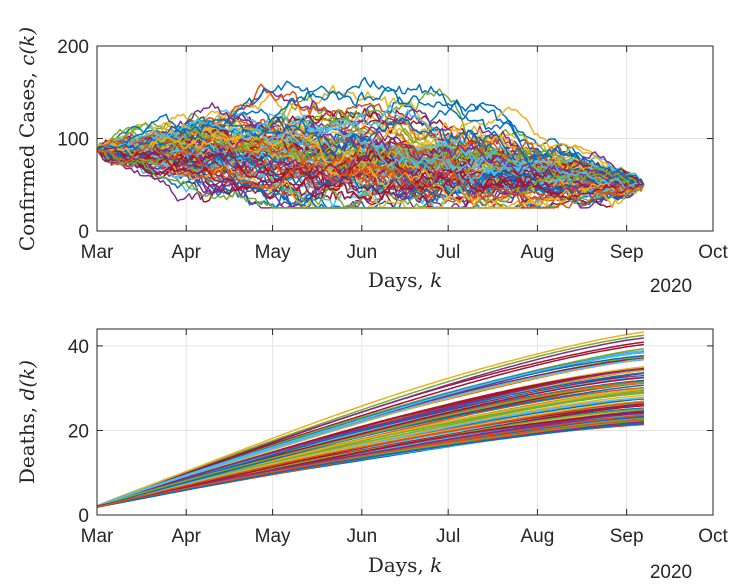 This screenshot has width=745, height=587. I want to click on deaths-year-label: 2020, so click(671, 572).